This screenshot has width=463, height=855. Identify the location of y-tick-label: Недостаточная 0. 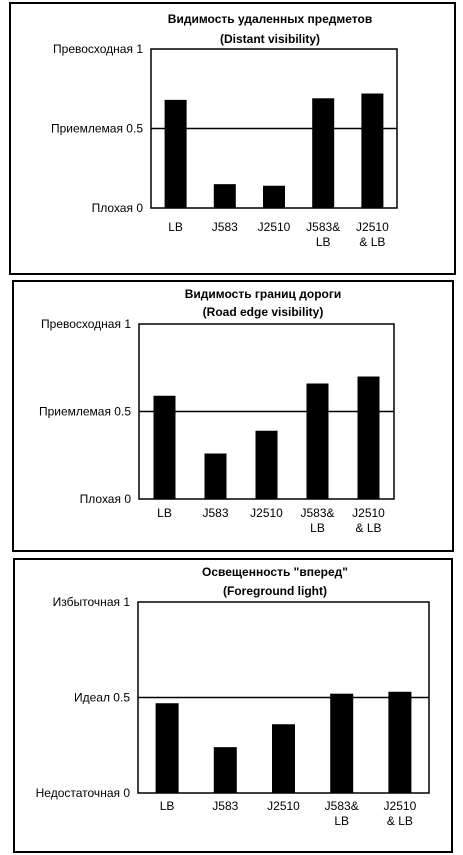
(83, 793).